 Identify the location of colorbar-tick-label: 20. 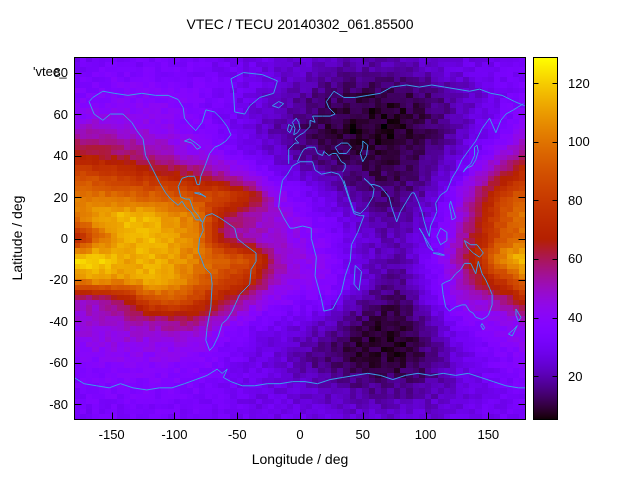
(575, 376).